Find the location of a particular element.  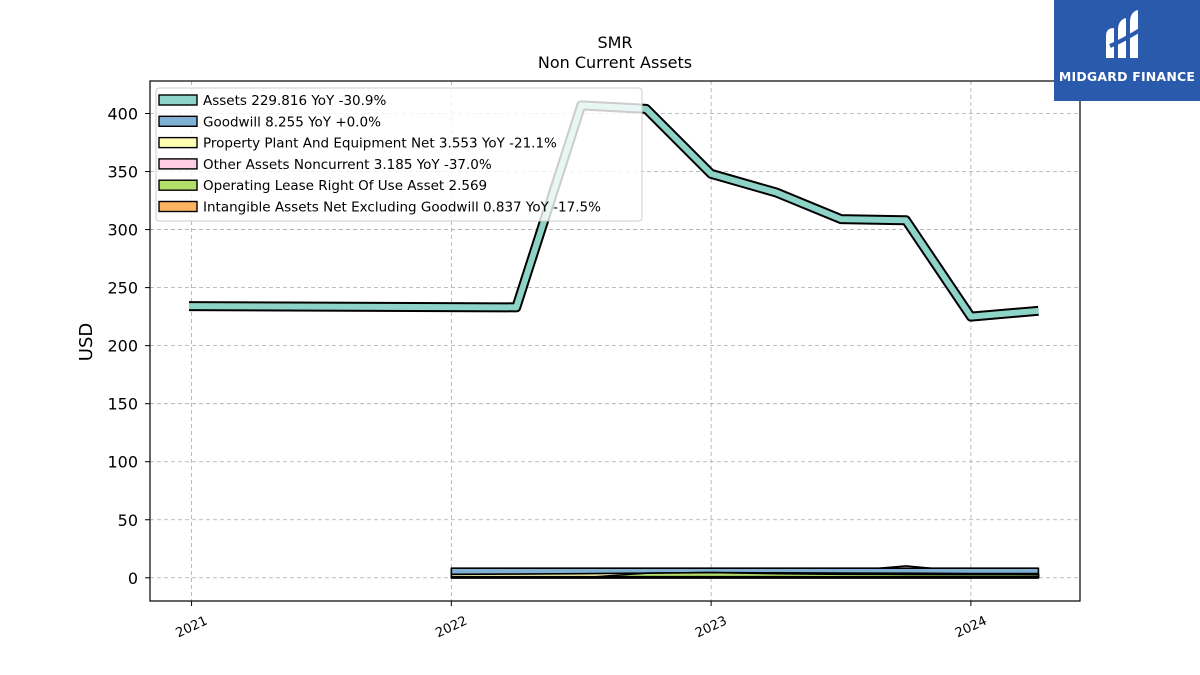

y-tick-label: 300 is located at coordinates (122, 230).